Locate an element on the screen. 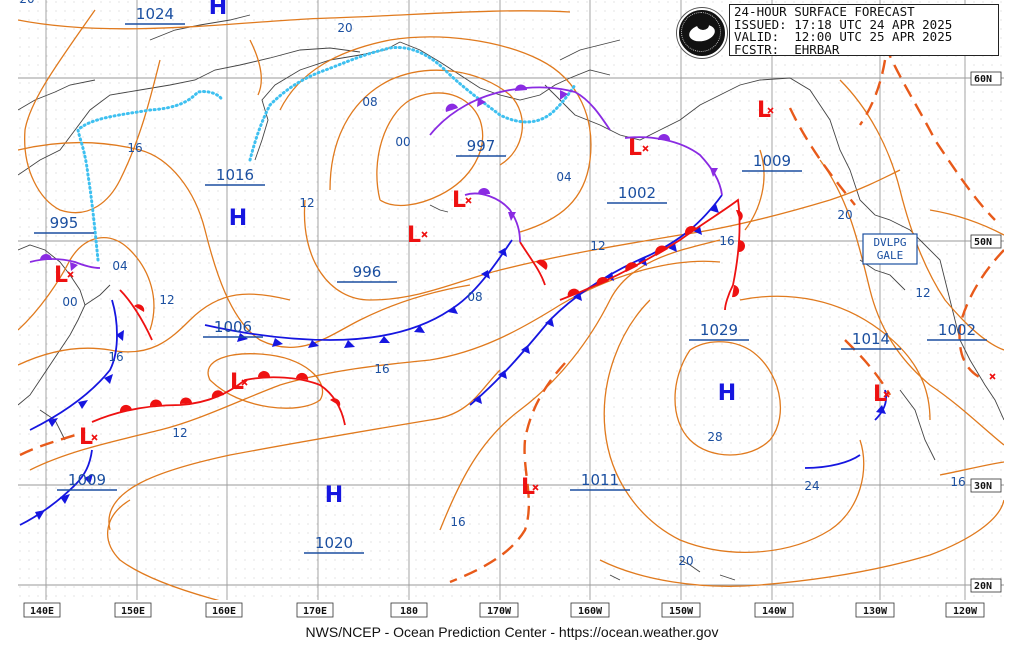  pressure-label: 1024 is located at coordinates (155, 14).